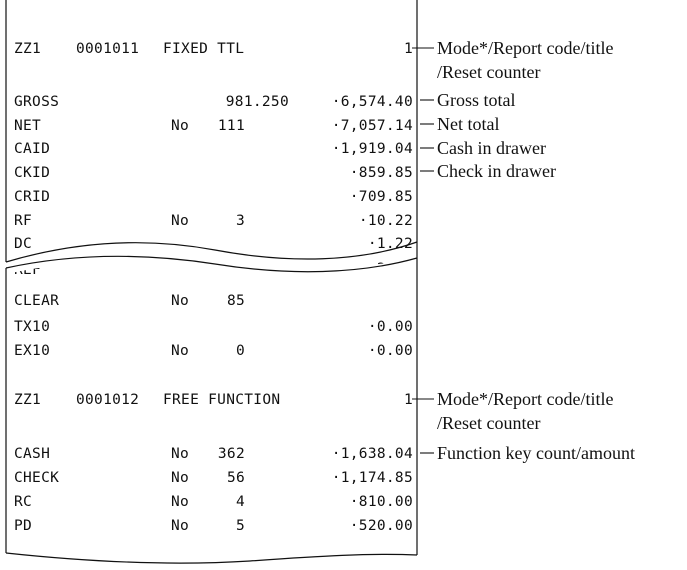 The image size is (687, 570). Describe the element at coordinates (231, 454) in the screenshot. I see `row-count: 362` at that location.